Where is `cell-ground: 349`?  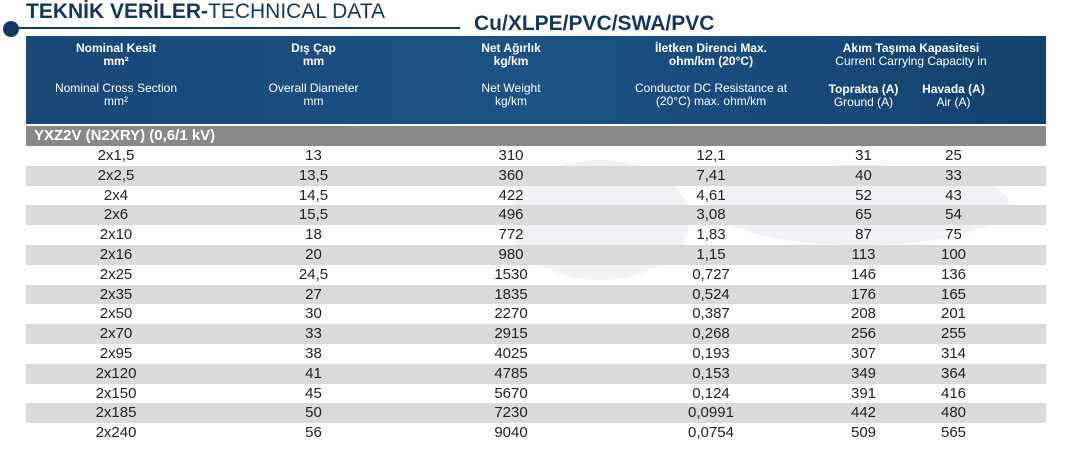
cell-ground: 349 is located at coordinates (863, 373).